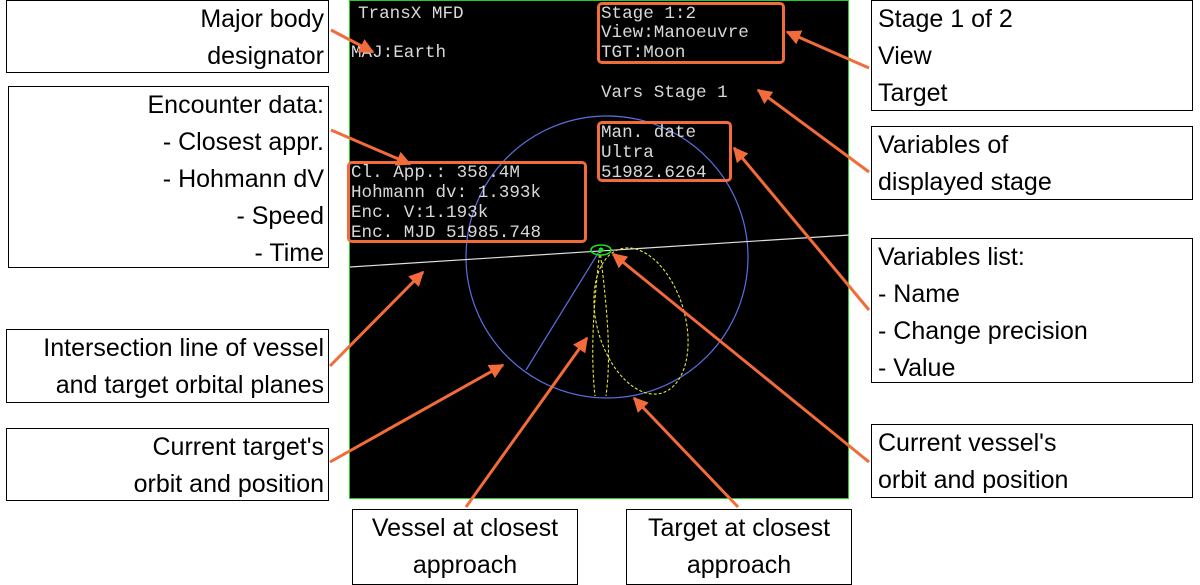  I want to click on callout-line: Intersection line of vessel, so click(183, 348).